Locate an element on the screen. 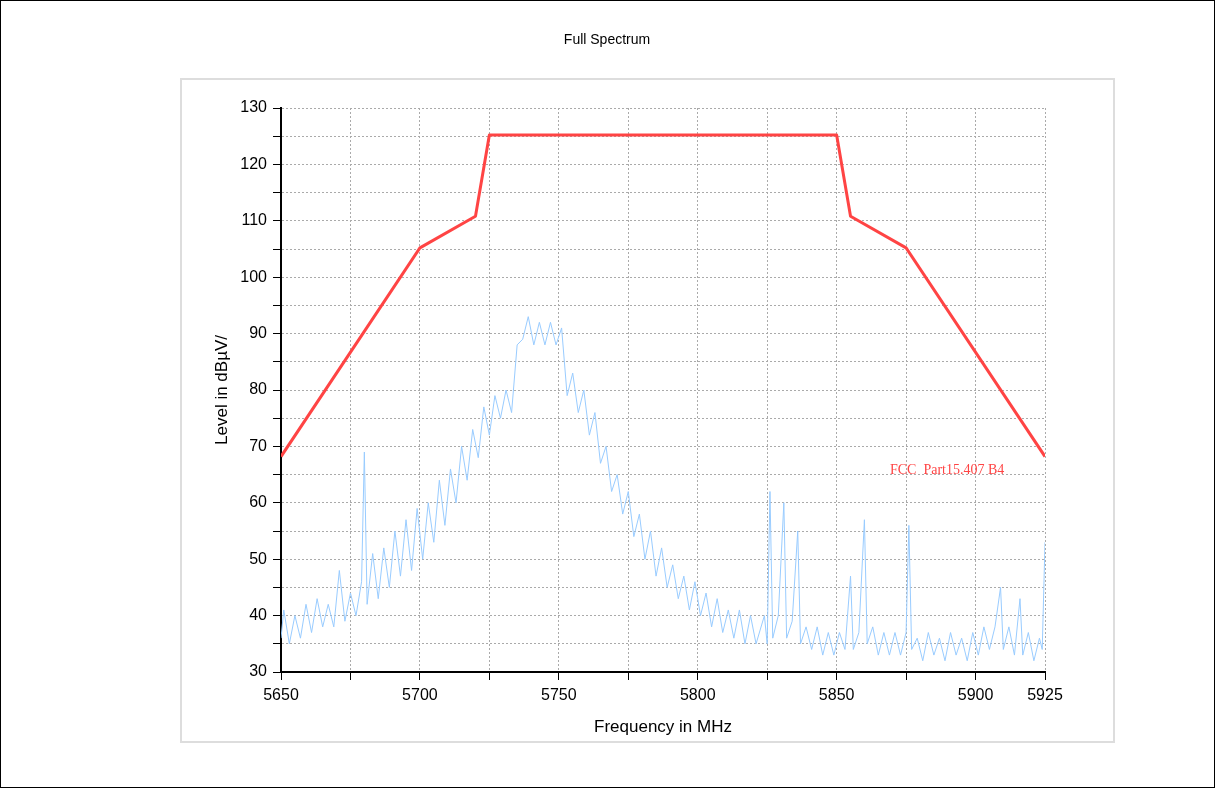 The image size is (1215, 788). x-tick-label: 5800 is located at coordinates (697, 695).